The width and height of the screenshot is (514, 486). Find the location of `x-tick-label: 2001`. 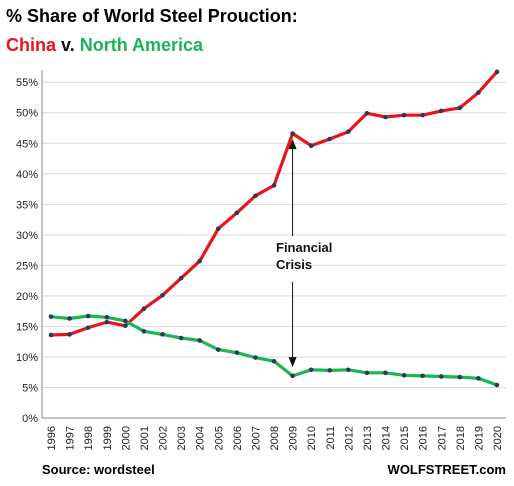

x-tick-label: 2001 is located at coordinates (145, 438).